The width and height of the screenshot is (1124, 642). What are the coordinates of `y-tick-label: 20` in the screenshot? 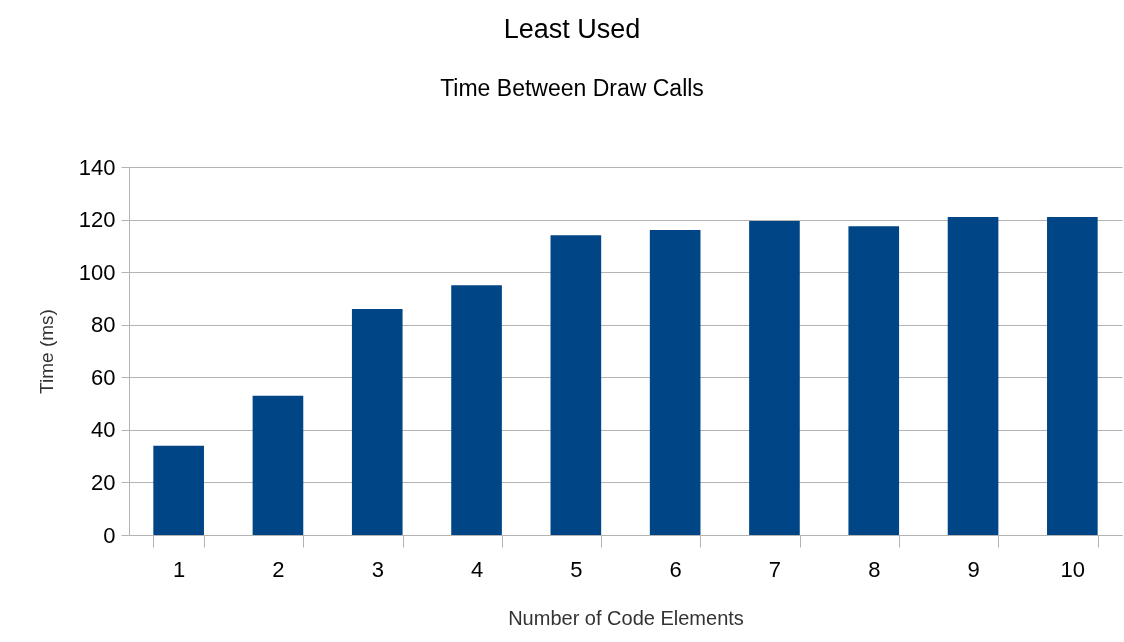 It's located at (103, 482).